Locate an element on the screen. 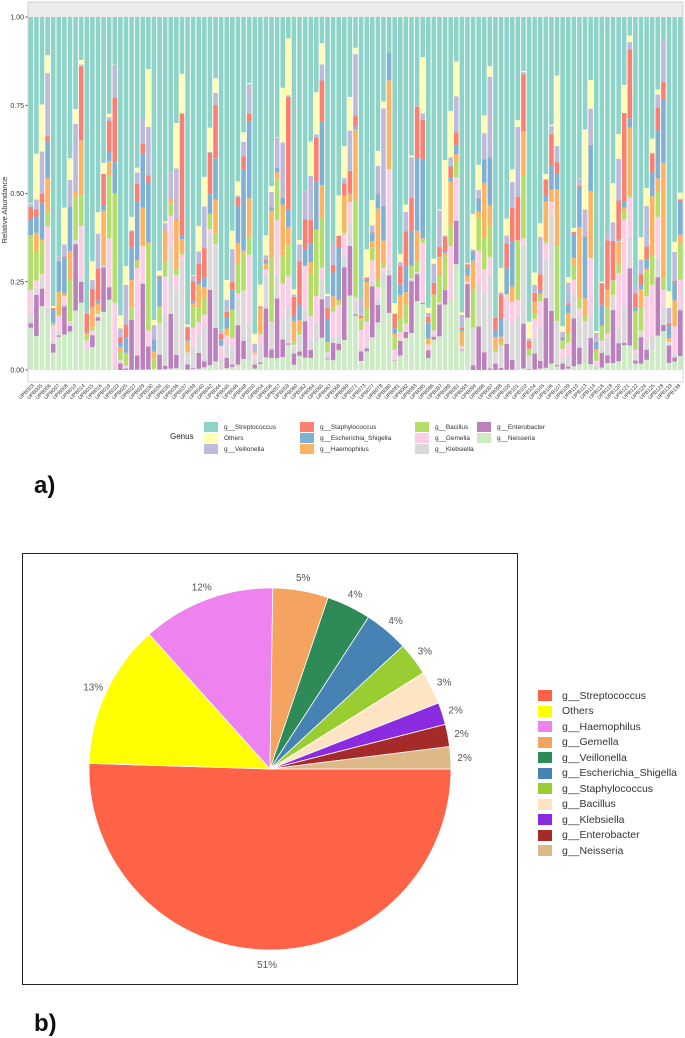  pie-slice-label: 2% is located at coordinates (464, 758).